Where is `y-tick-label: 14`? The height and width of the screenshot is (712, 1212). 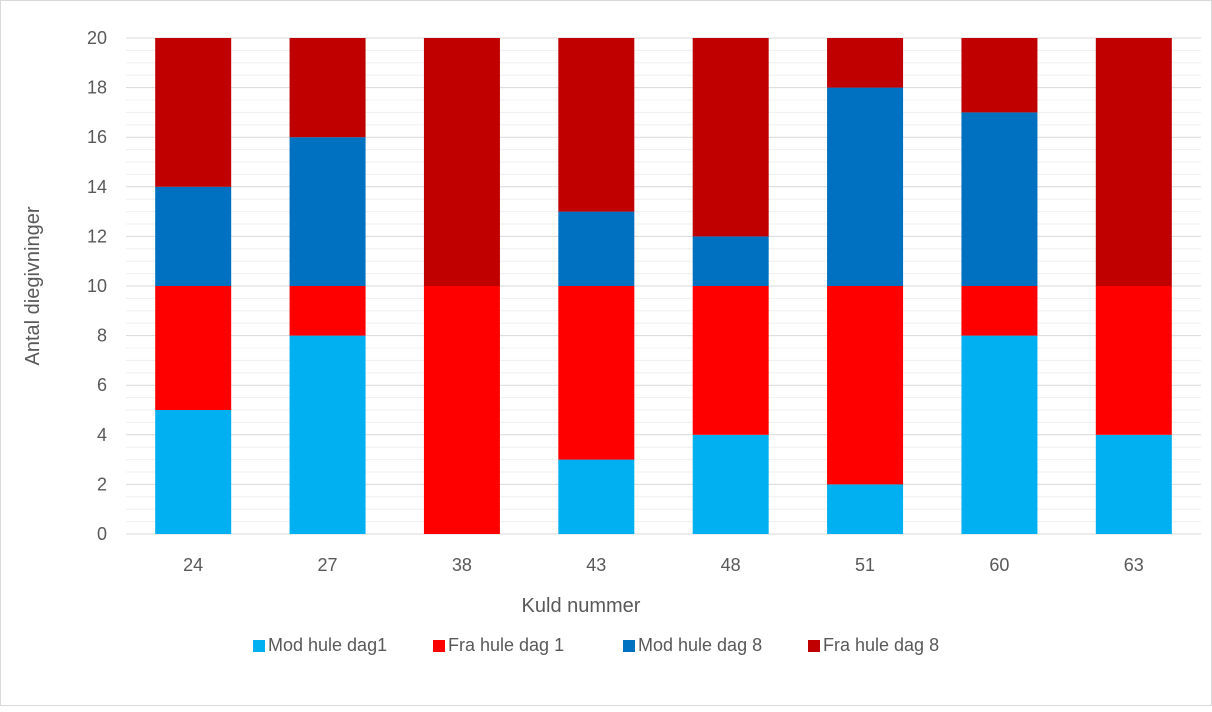
y-tick-label: 14 is located at coordinates (97, 187).